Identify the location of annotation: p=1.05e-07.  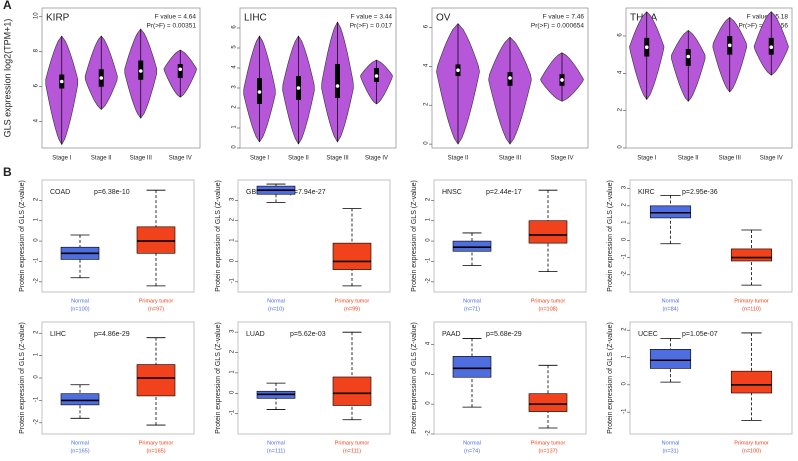
(700, 334).